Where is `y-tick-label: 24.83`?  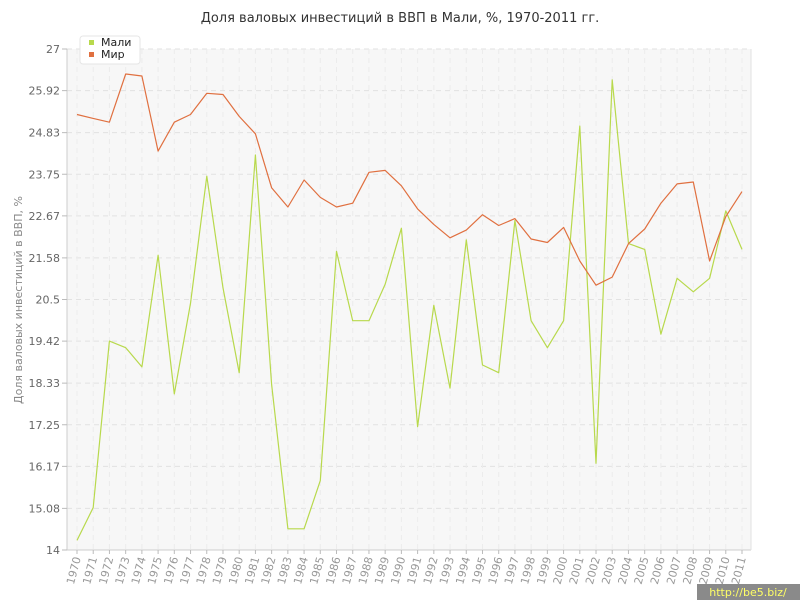 y-tick-label: 24.83 is located at coordinates (45, 133).